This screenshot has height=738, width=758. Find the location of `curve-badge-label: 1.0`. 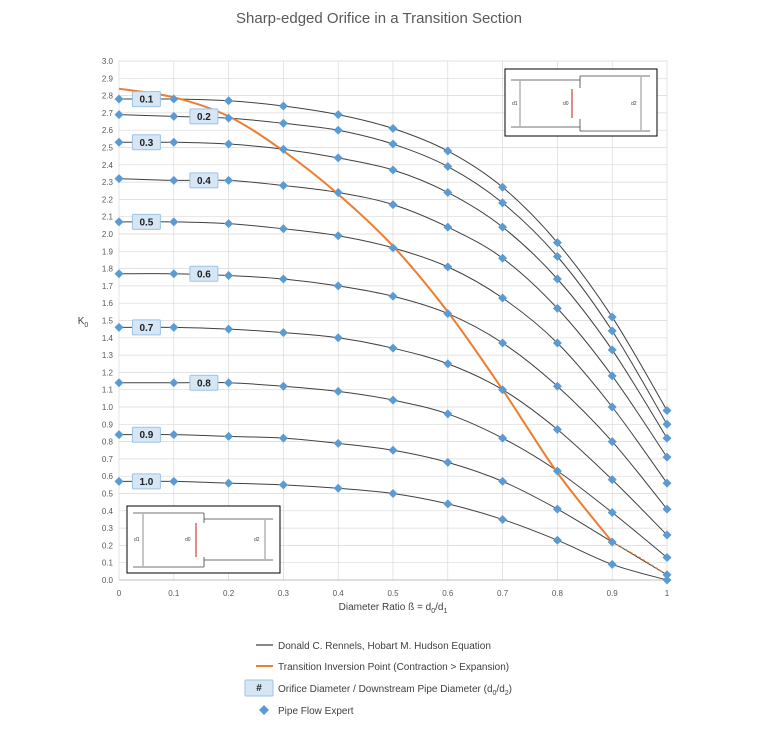

curve-badge-label: 1.0 is located at coordinates (146, 482).